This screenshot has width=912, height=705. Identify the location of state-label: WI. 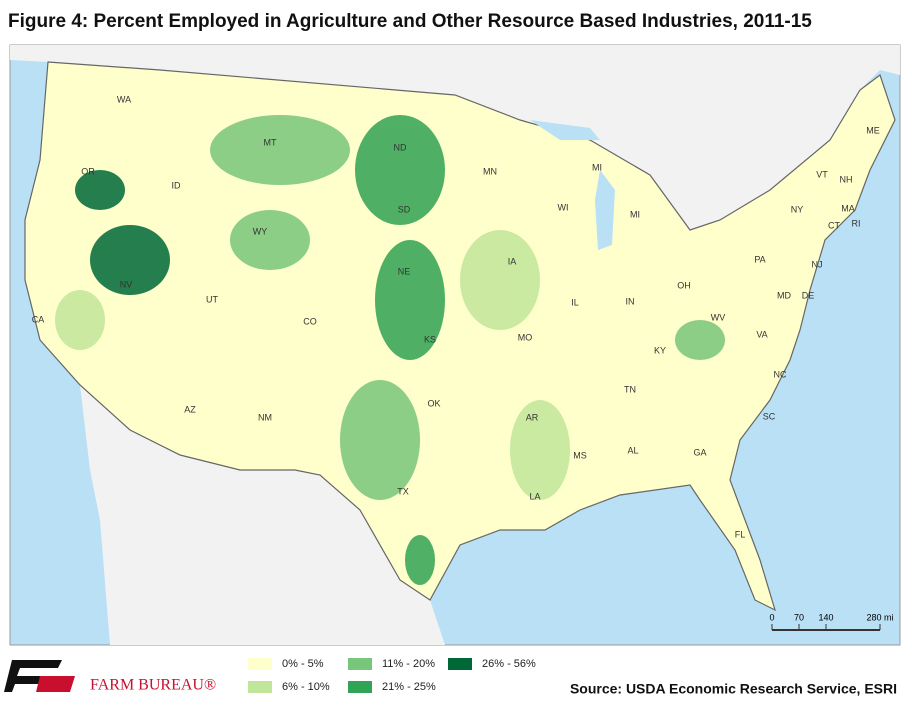
(563, 207).